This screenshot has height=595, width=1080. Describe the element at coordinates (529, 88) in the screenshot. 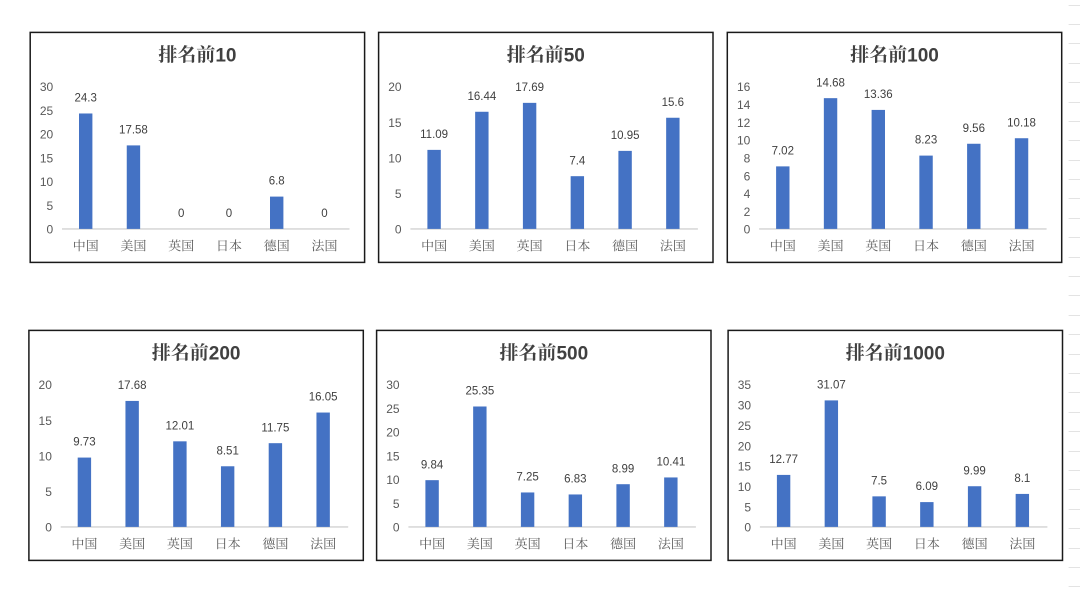

I see `svg-text: 17.69` at that location.